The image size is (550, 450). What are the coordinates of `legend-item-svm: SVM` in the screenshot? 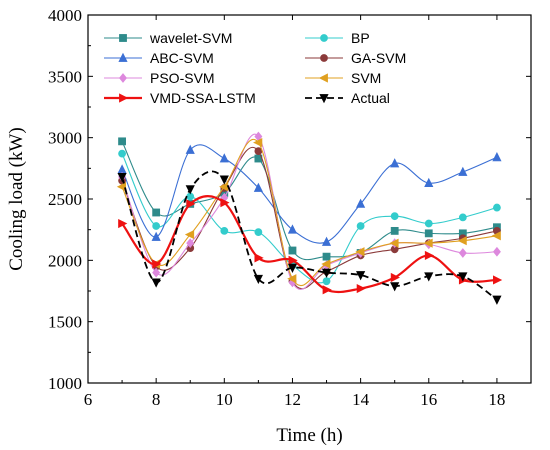 It's located at (343, 78).